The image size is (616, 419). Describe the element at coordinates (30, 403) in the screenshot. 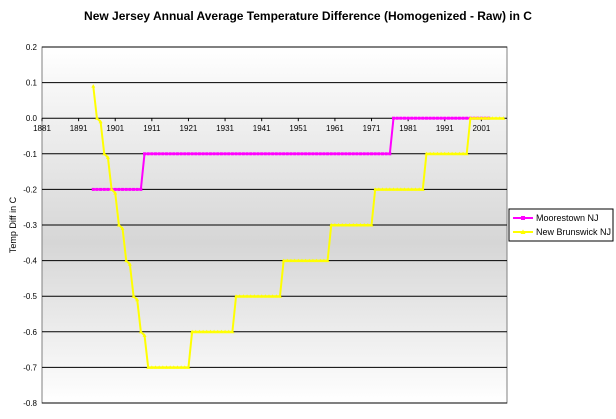

I see `y-tick-label: -0.8` at that location.